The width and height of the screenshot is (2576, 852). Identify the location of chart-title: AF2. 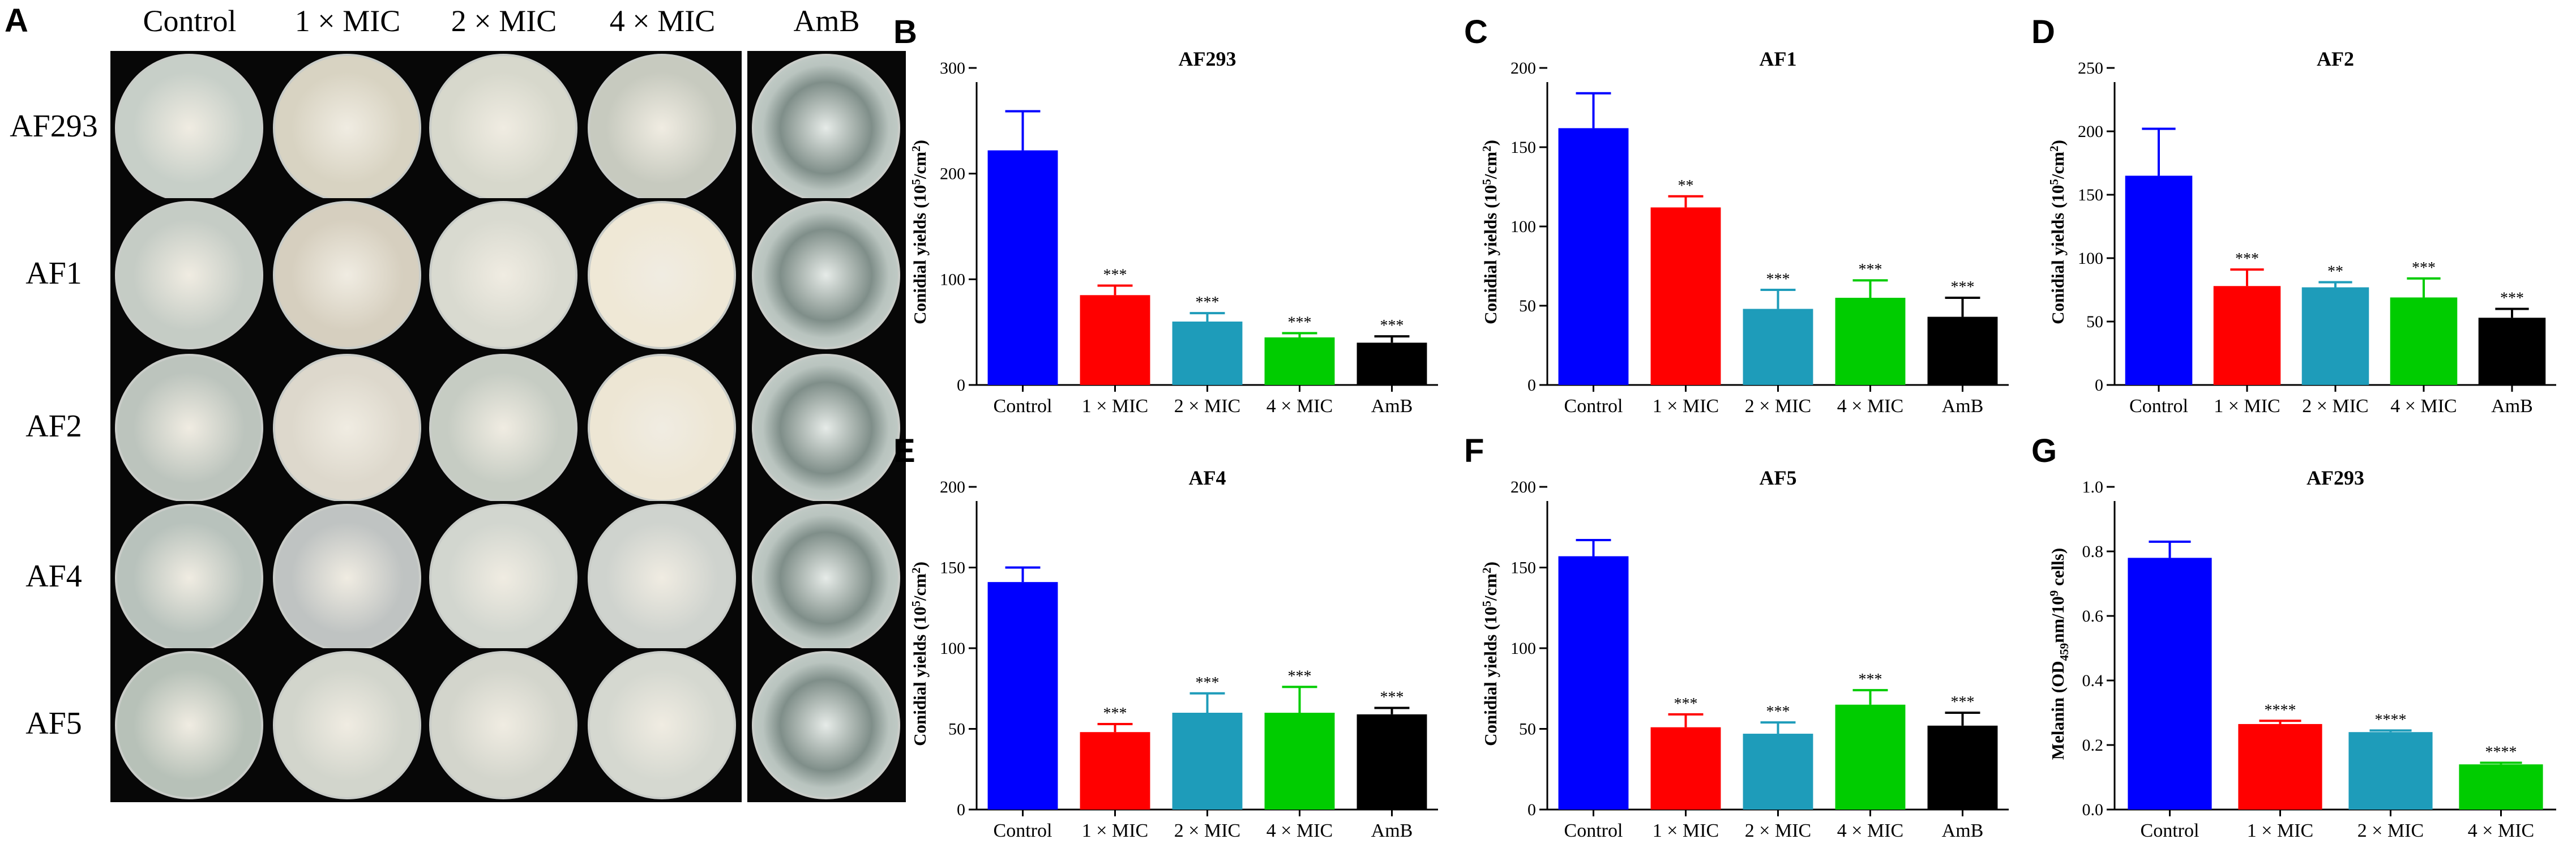
(2335, 60).